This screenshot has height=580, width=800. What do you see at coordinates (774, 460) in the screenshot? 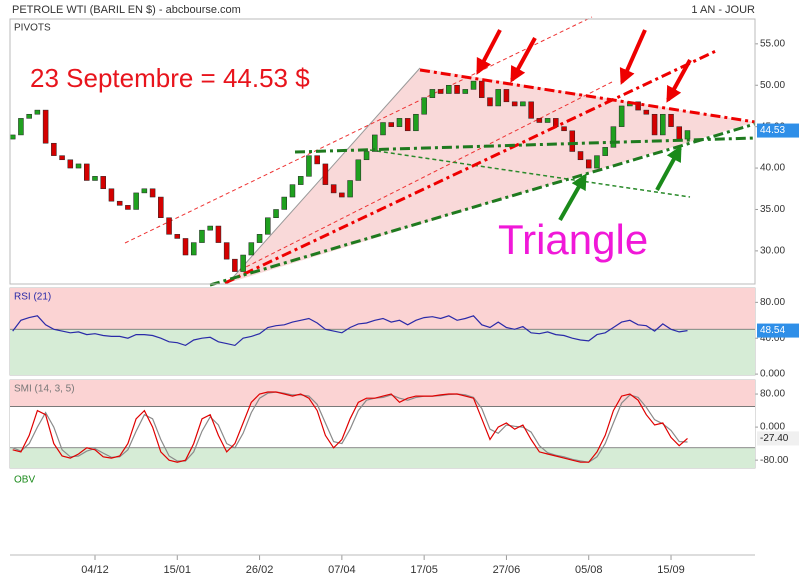
I see `y-tick-label: -80.00` at bounding box center [774, 460].